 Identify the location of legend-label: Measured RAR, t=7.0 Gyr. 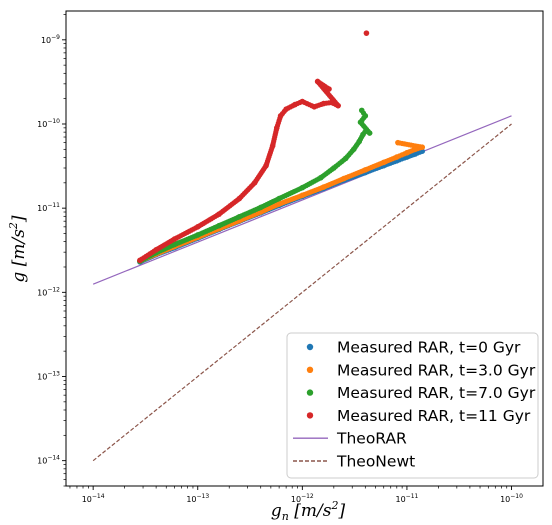
(436, 393).